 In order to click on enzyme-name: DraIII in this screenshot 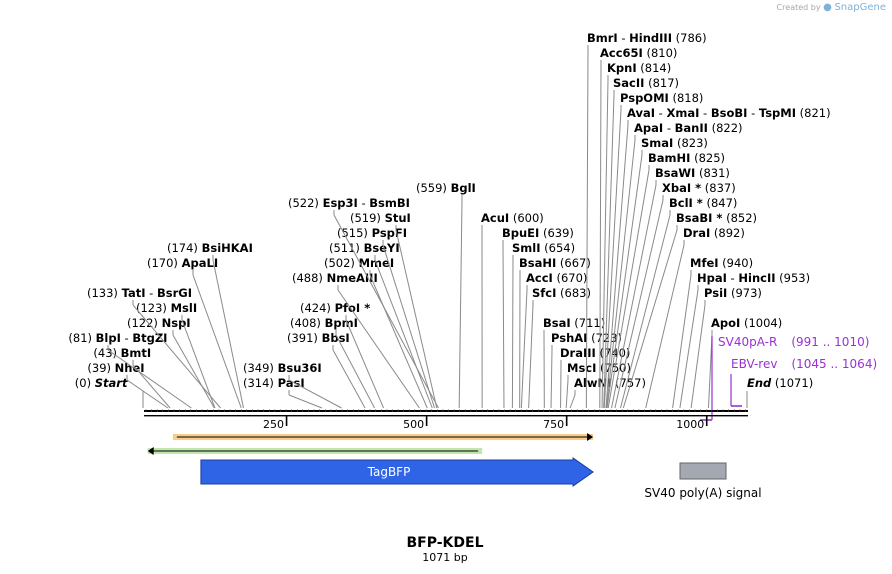, I will do `click(578, 353)`.